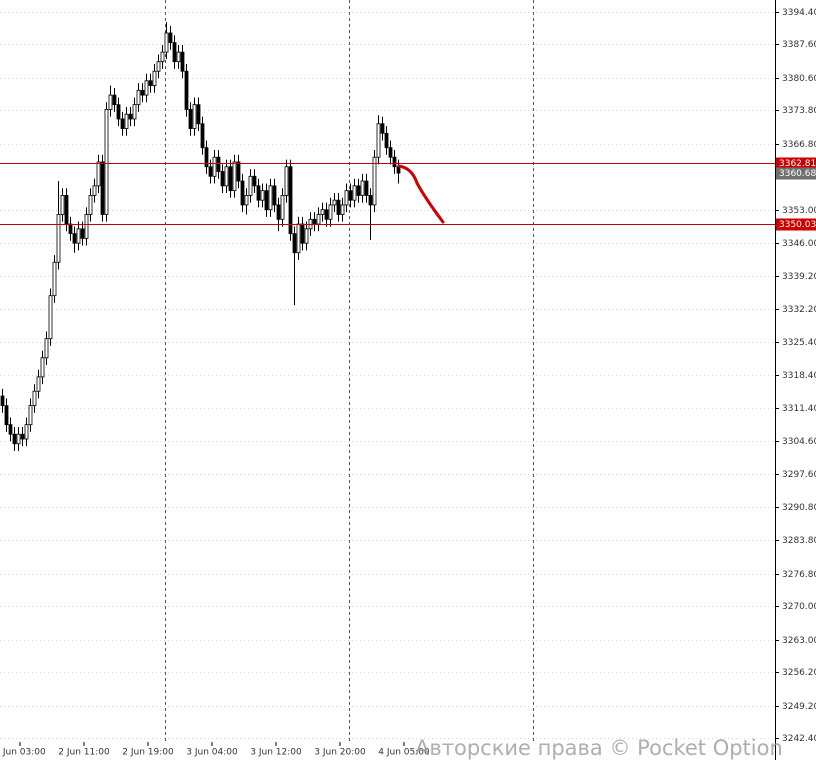 Image resolution: width=816 pixels, height=760 pixels. Describe the element at coordinates (799, 111) in the screenshot. I see `y-tick-label: 3373.80` at that location.